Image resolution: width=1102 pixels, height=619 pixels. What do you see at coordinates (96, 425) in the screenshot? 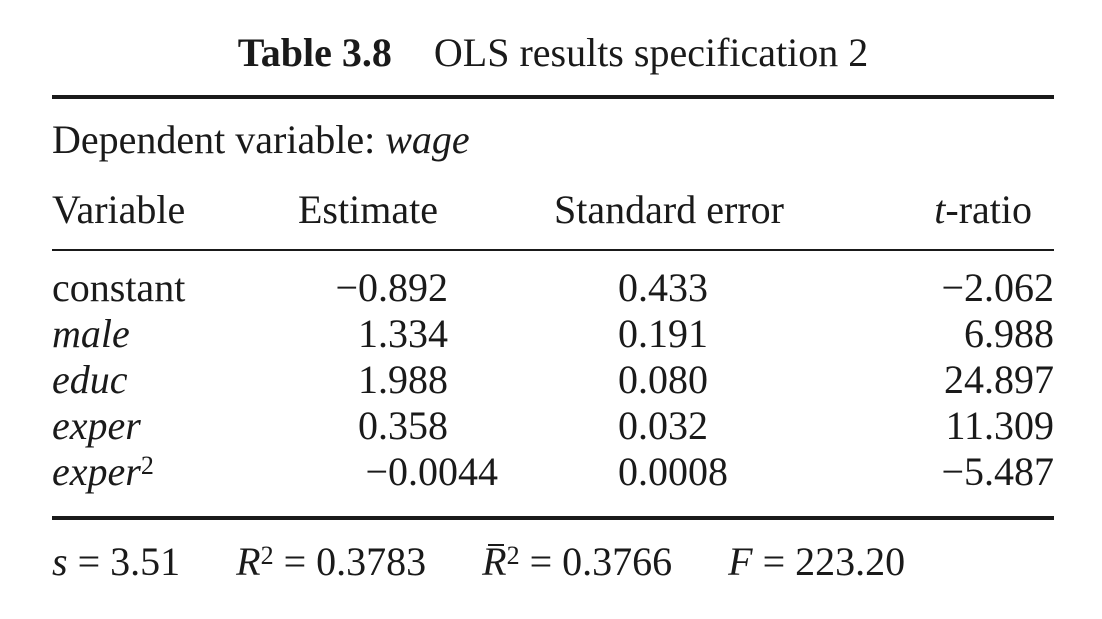
I see `variable-name: exper` at bounding box center [96, 425].